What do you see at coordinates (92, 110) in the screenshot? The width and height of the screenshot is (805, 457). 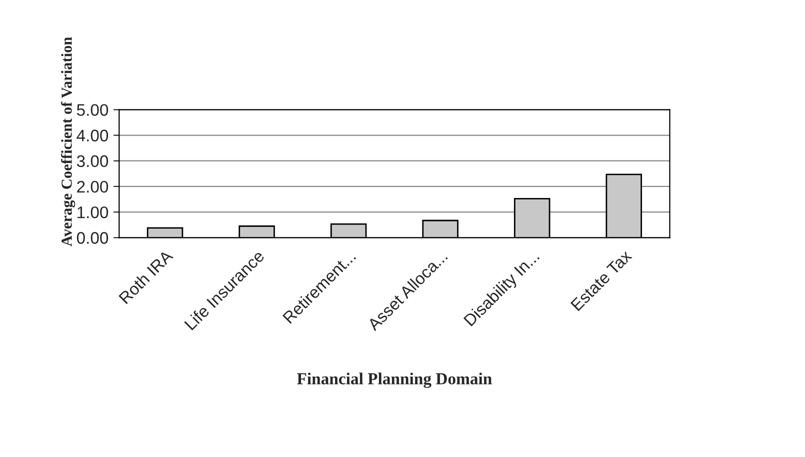 I see `y-tick-label: 5.00` at bounding box center [92, 110].